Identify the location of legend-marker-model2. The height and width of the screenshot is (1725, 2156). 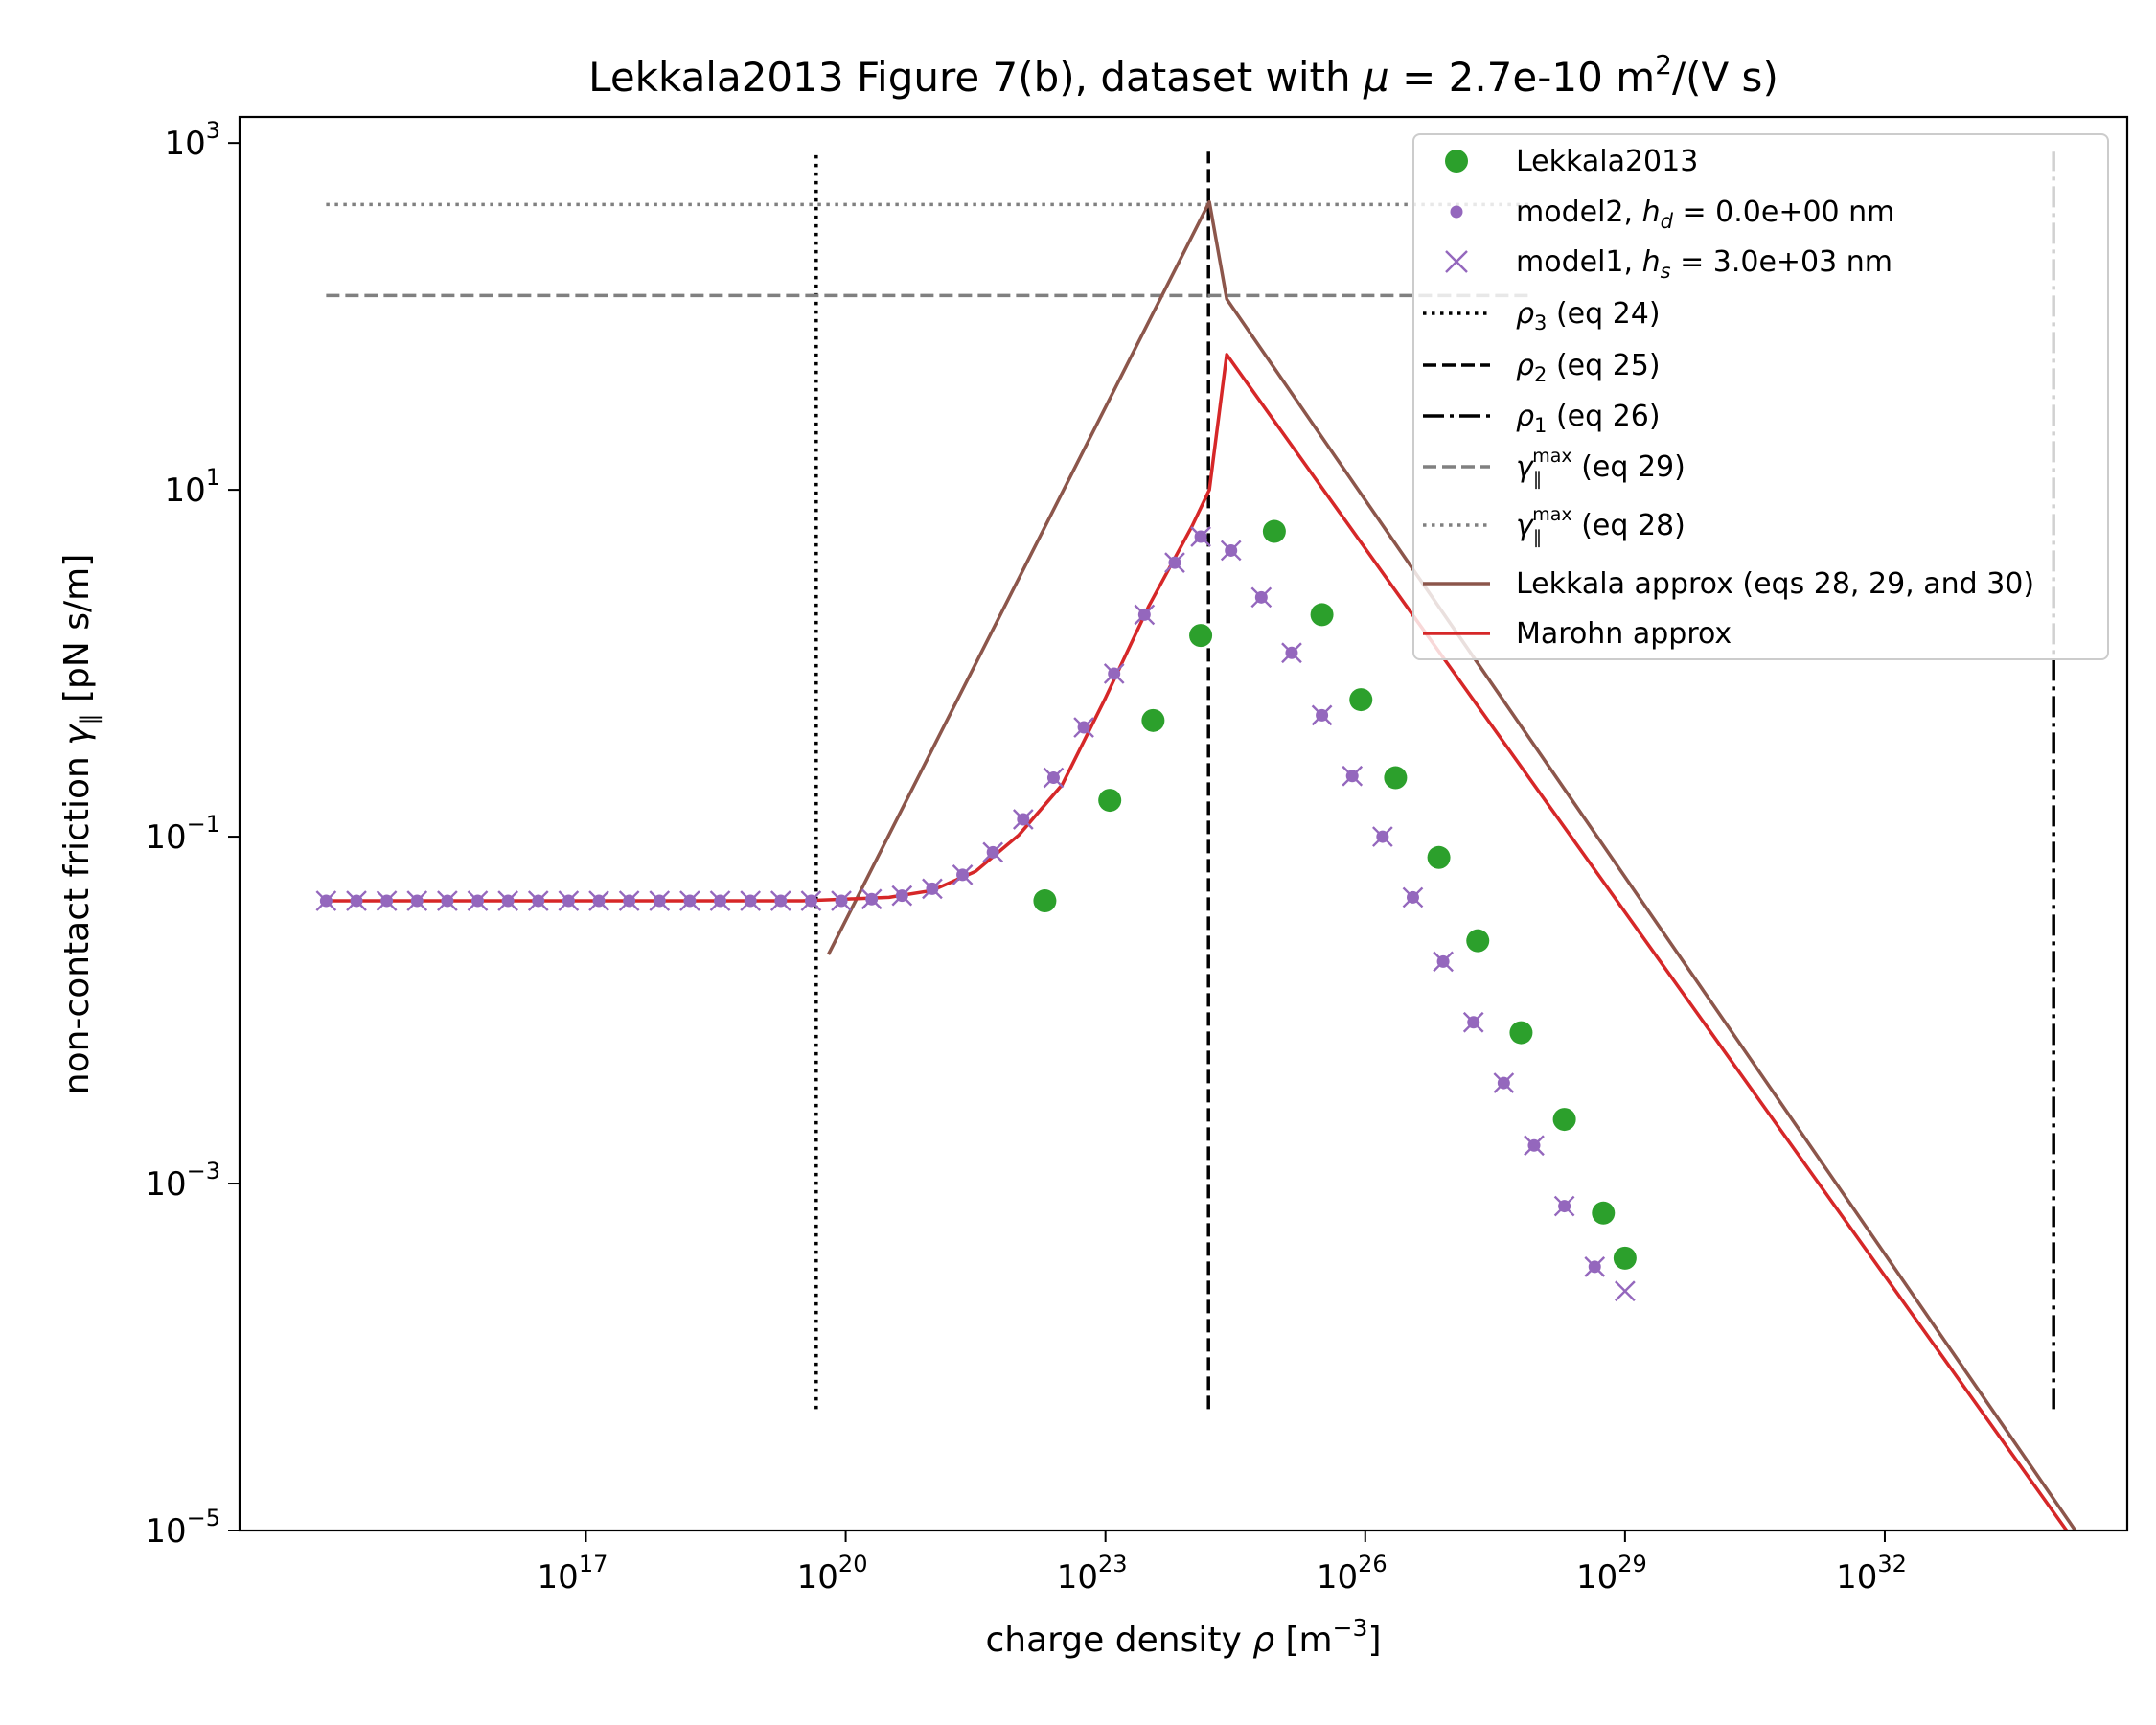
(1456, 211).